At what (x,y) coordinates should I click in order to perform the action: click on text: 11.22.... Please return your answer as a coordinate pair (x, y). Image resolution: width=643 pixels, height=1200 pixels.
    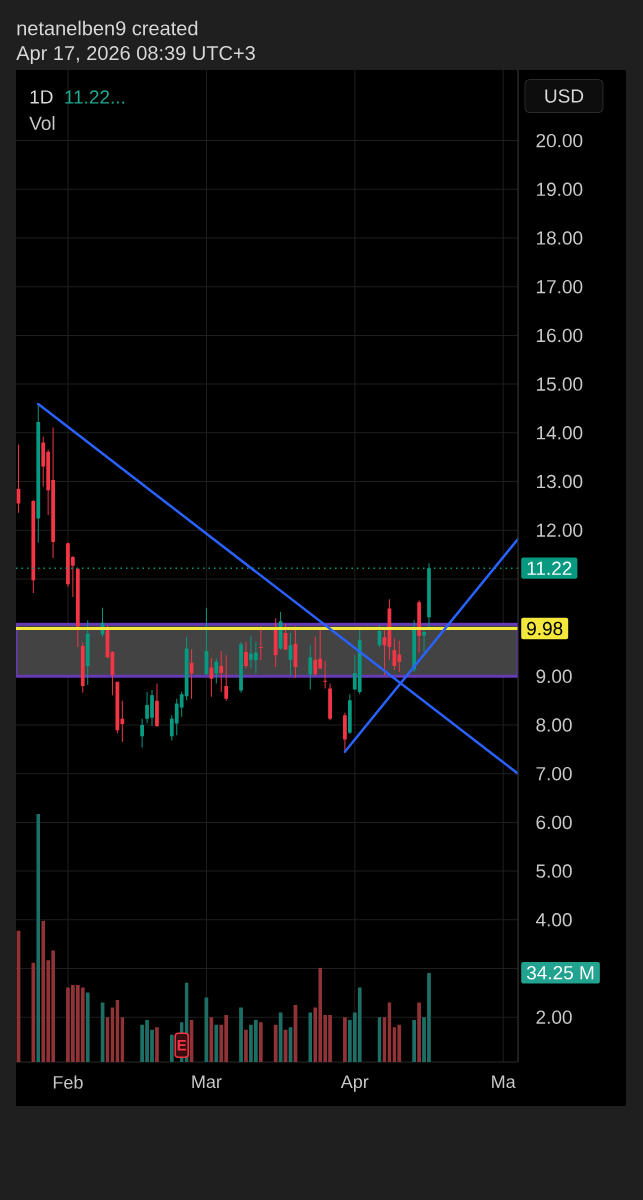
    Looking at the image, I should click on (95, 97).